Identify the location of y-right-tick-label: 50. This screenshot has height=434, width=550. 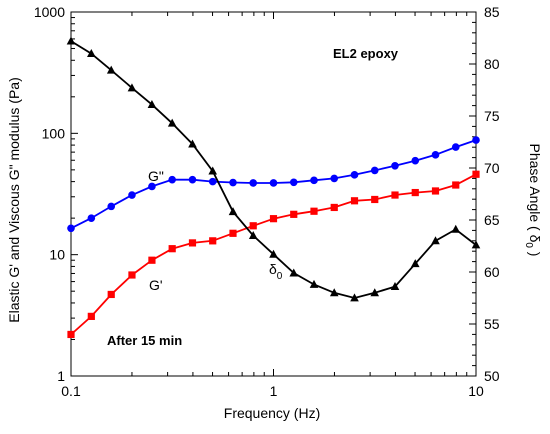
(492, 376).